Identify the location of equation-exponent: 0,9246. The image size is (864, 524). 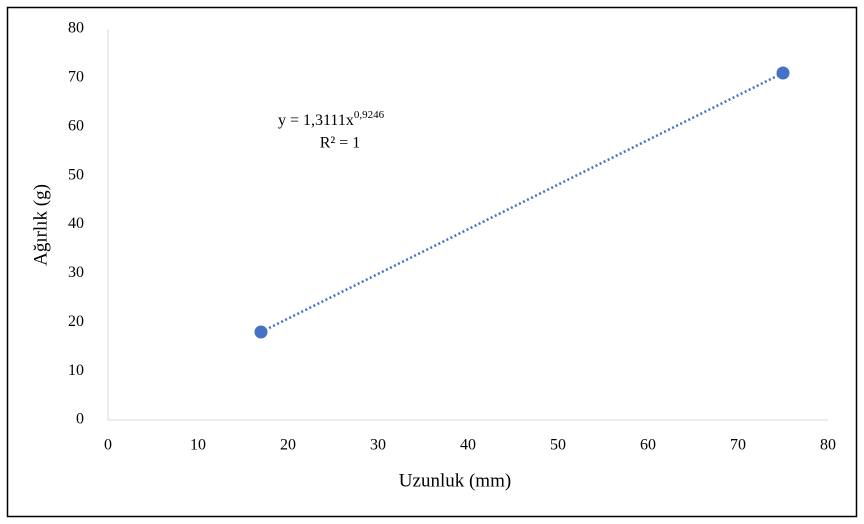
(369, 115).